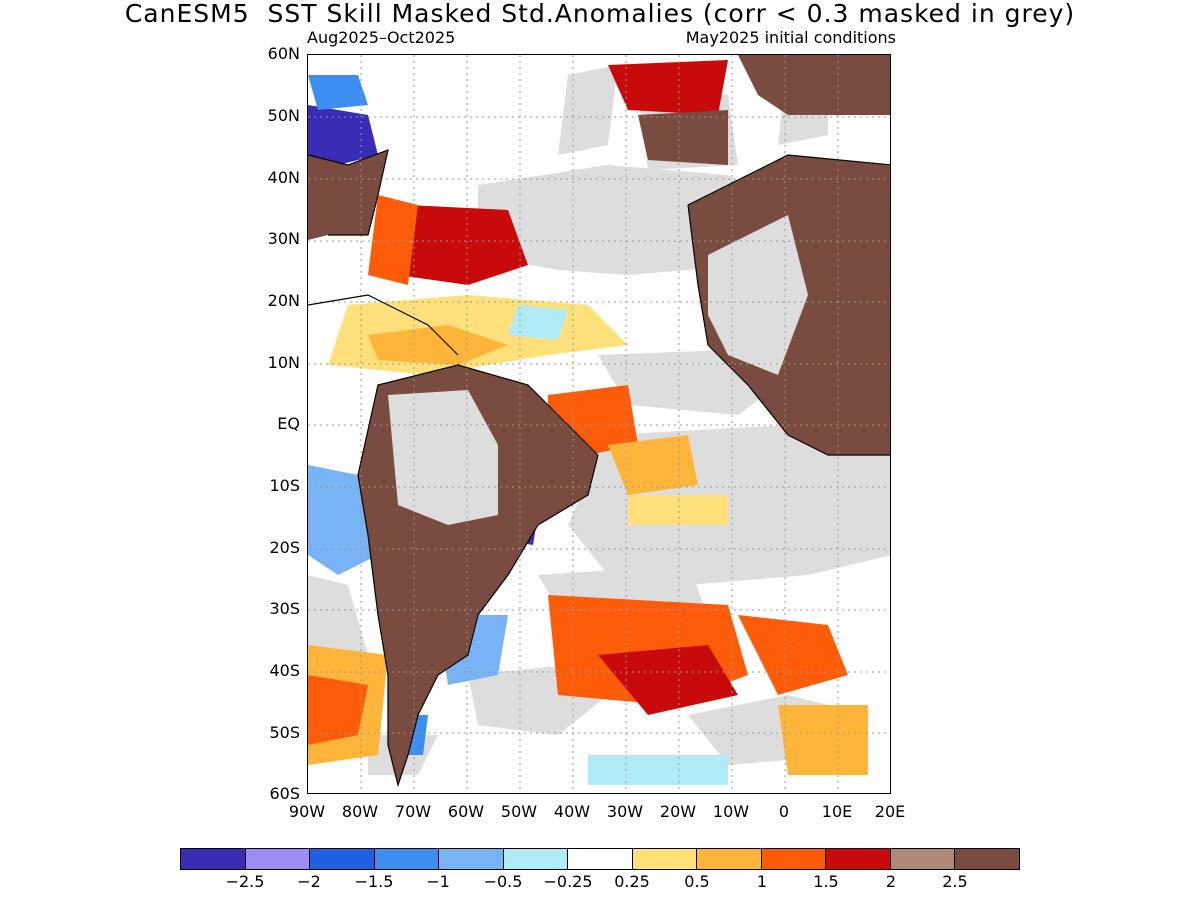  Describe the element at coordinates (284, 608) in the screenshot. I see `lat-label-30s: 30S` at that location.